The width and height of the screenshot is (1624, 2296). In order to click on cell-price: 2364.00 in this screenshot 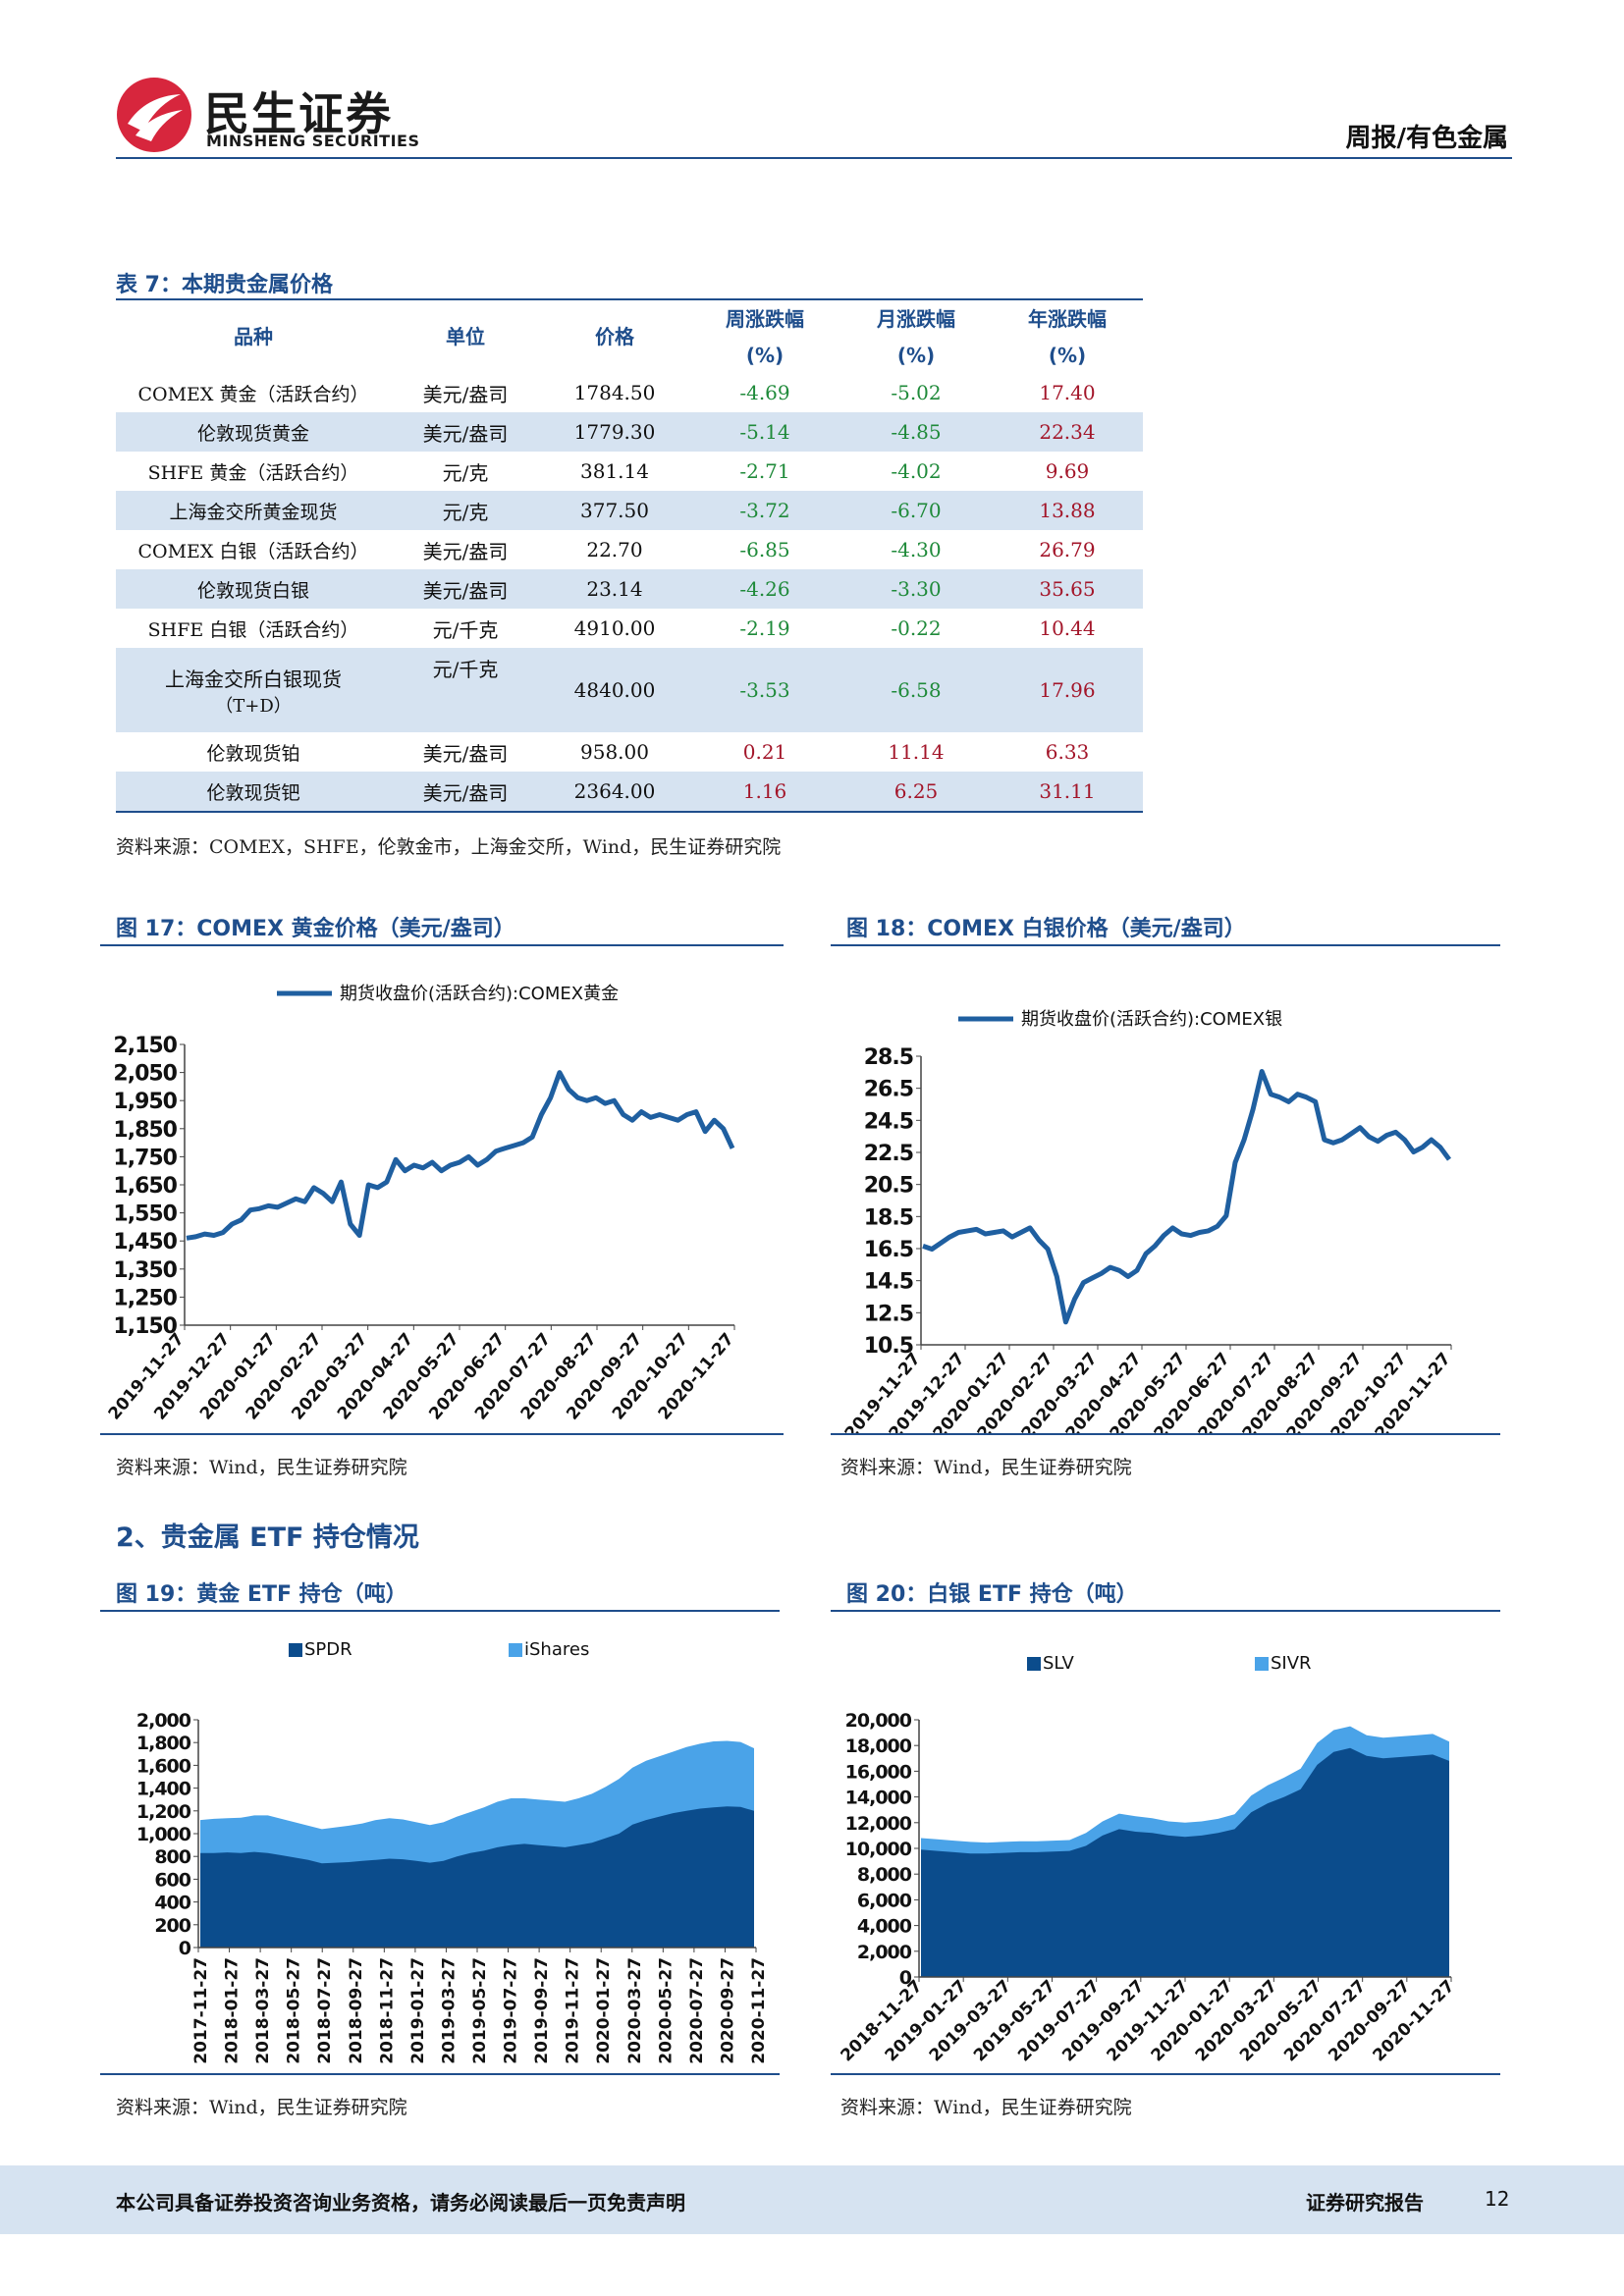, I will do `click(614, 791)`.